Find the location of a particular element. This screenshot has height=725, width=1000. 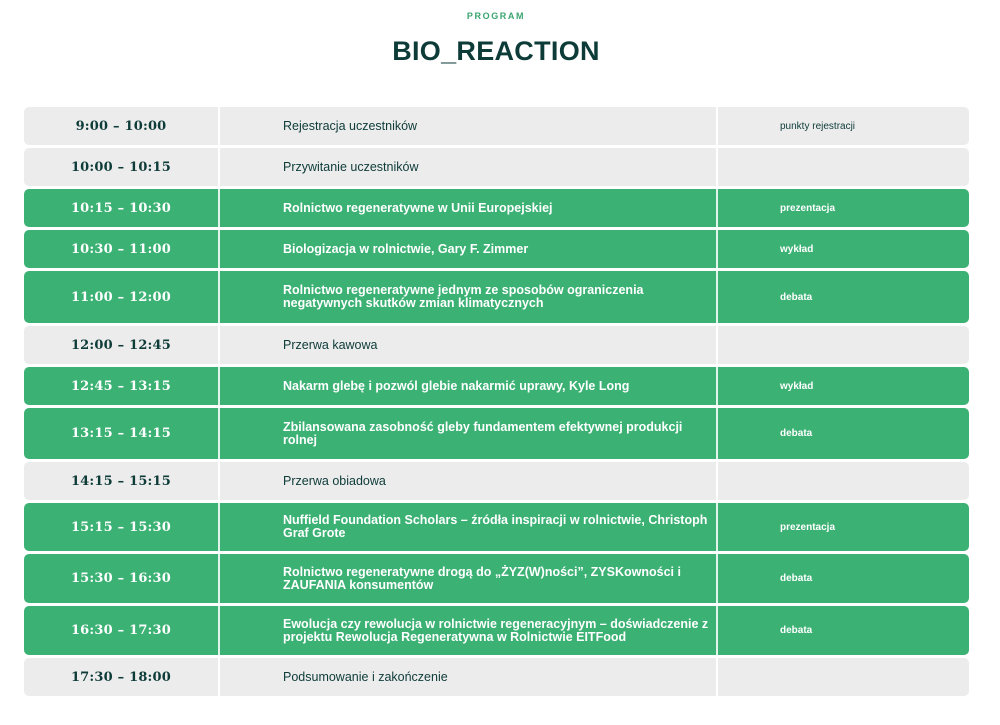

session-time: 12:00 – 12:45 is located at coordinates (121, 345).